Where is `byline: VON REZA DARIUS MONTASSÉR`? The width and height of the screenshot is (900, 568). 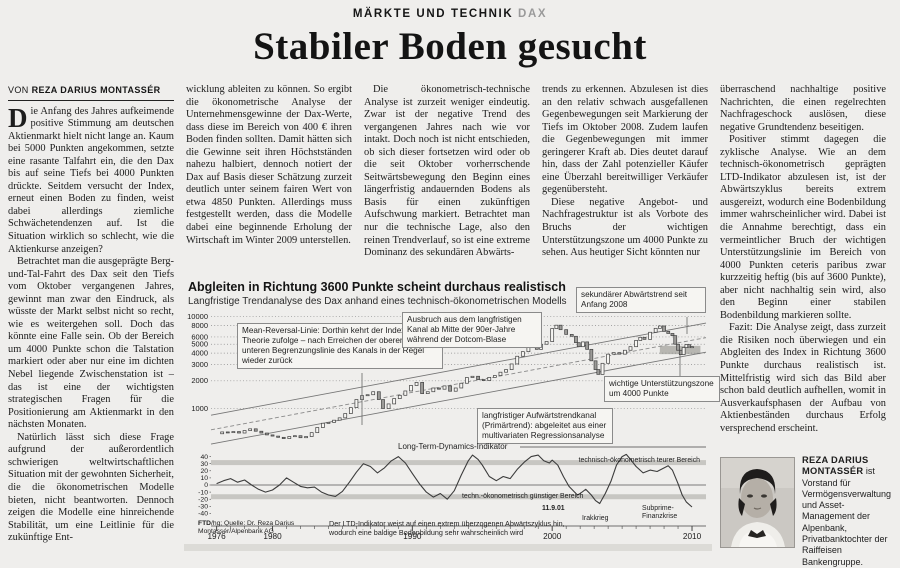 byline: VON REZA DARIUS MONTASSÉR is located at coordinates (91, 92).